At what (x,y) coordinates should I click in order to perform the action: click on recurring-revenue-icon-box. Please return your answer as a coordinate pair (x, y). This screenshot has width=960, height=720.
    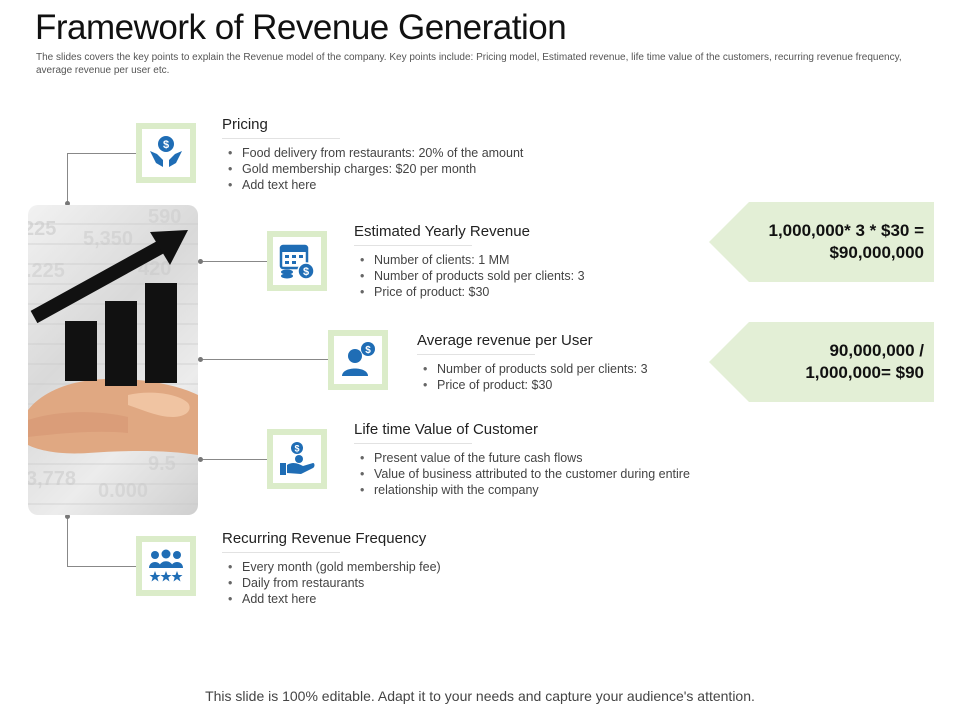
    Looking at the image, I should click on (166, 566).